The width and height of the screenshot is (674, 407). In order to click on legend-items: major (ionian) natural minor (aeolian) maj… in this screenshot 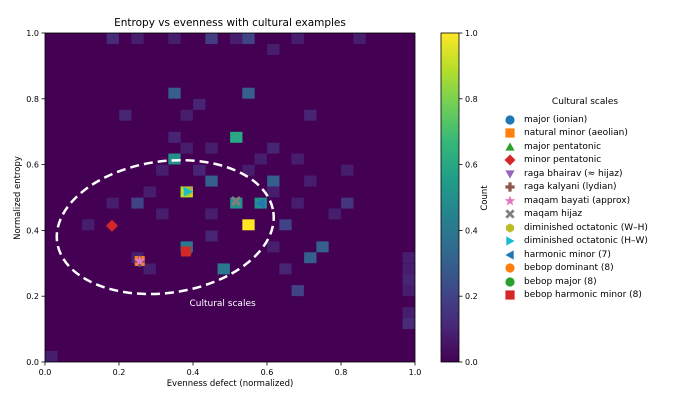, I will do `click(585, 207)`.